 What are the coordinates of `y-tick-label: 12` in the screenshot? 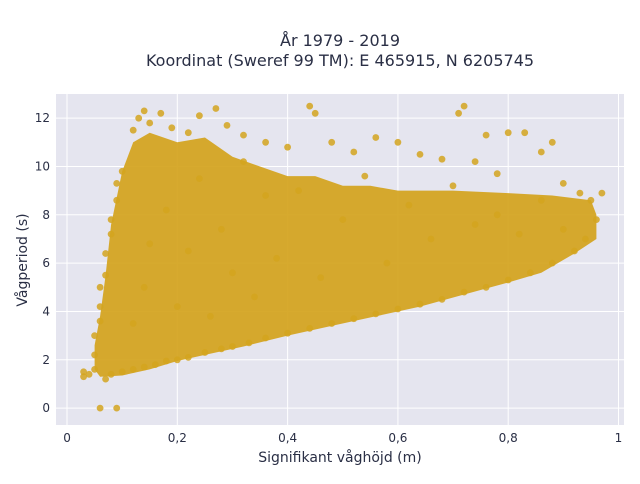 It's located at (42, 118).